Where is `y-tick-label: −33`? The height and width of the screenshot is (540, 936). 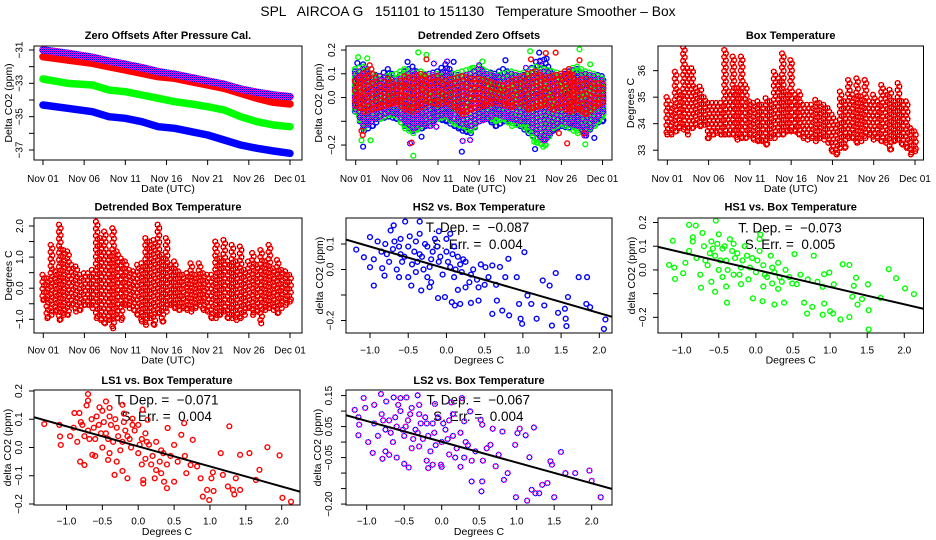 y-tick-label: −33 is located at coordinates (20, 82).